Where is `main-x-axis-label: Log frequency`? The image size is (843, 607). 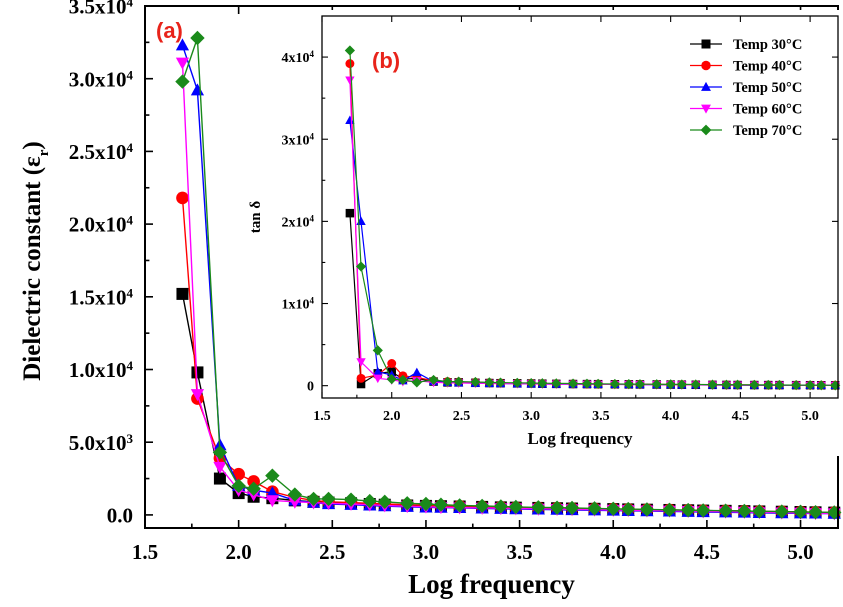 main-x-axis-label: Log frequency is located at coordinates (491, 584).